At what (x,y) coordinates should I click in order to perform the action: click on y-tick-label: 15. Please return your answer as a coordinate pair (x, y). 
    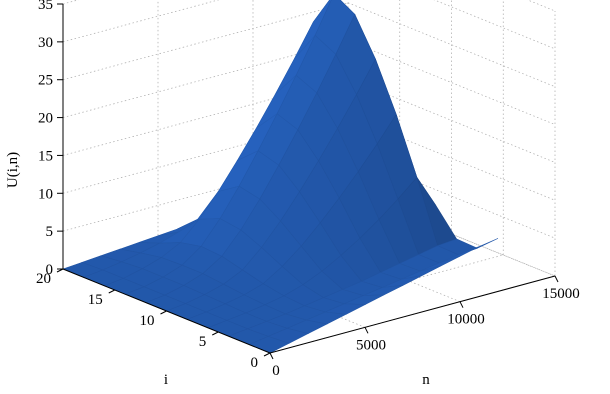
    Looking at the image, I should click on (95, 300).